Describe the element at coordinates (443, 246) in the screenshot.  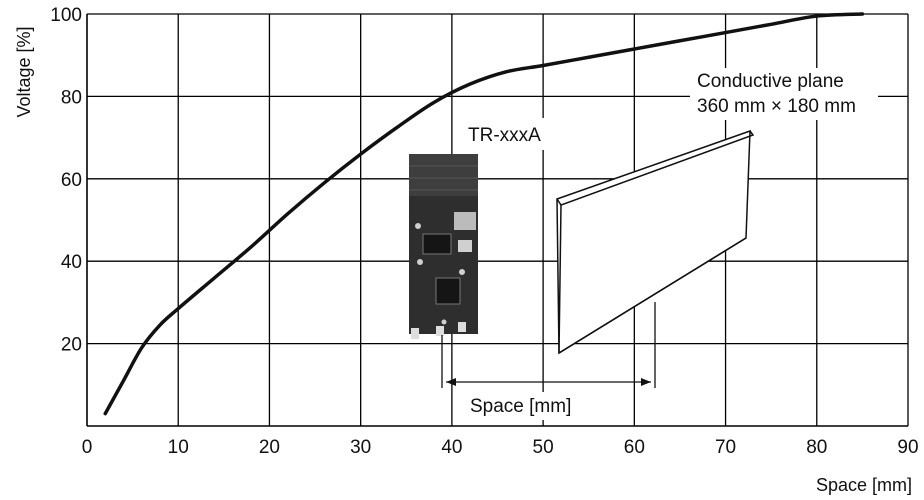
I see `module-image` at that location.